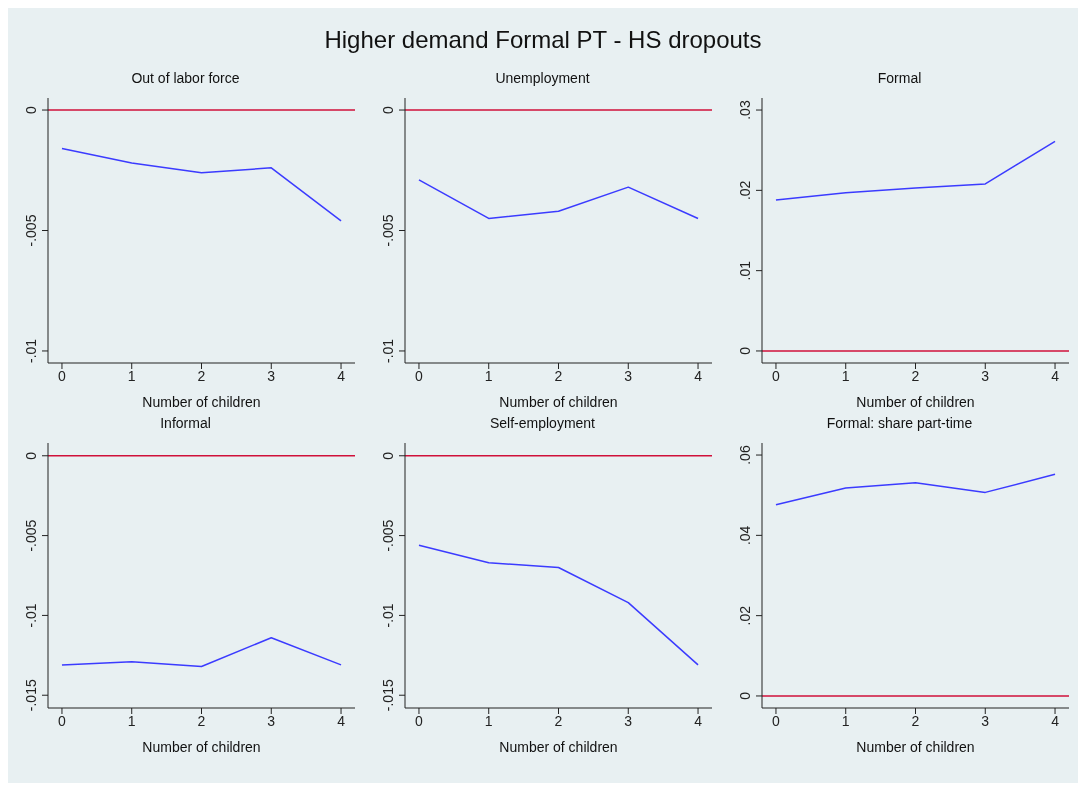  I want to click on y-tick-label: .06, so click(745, 455).